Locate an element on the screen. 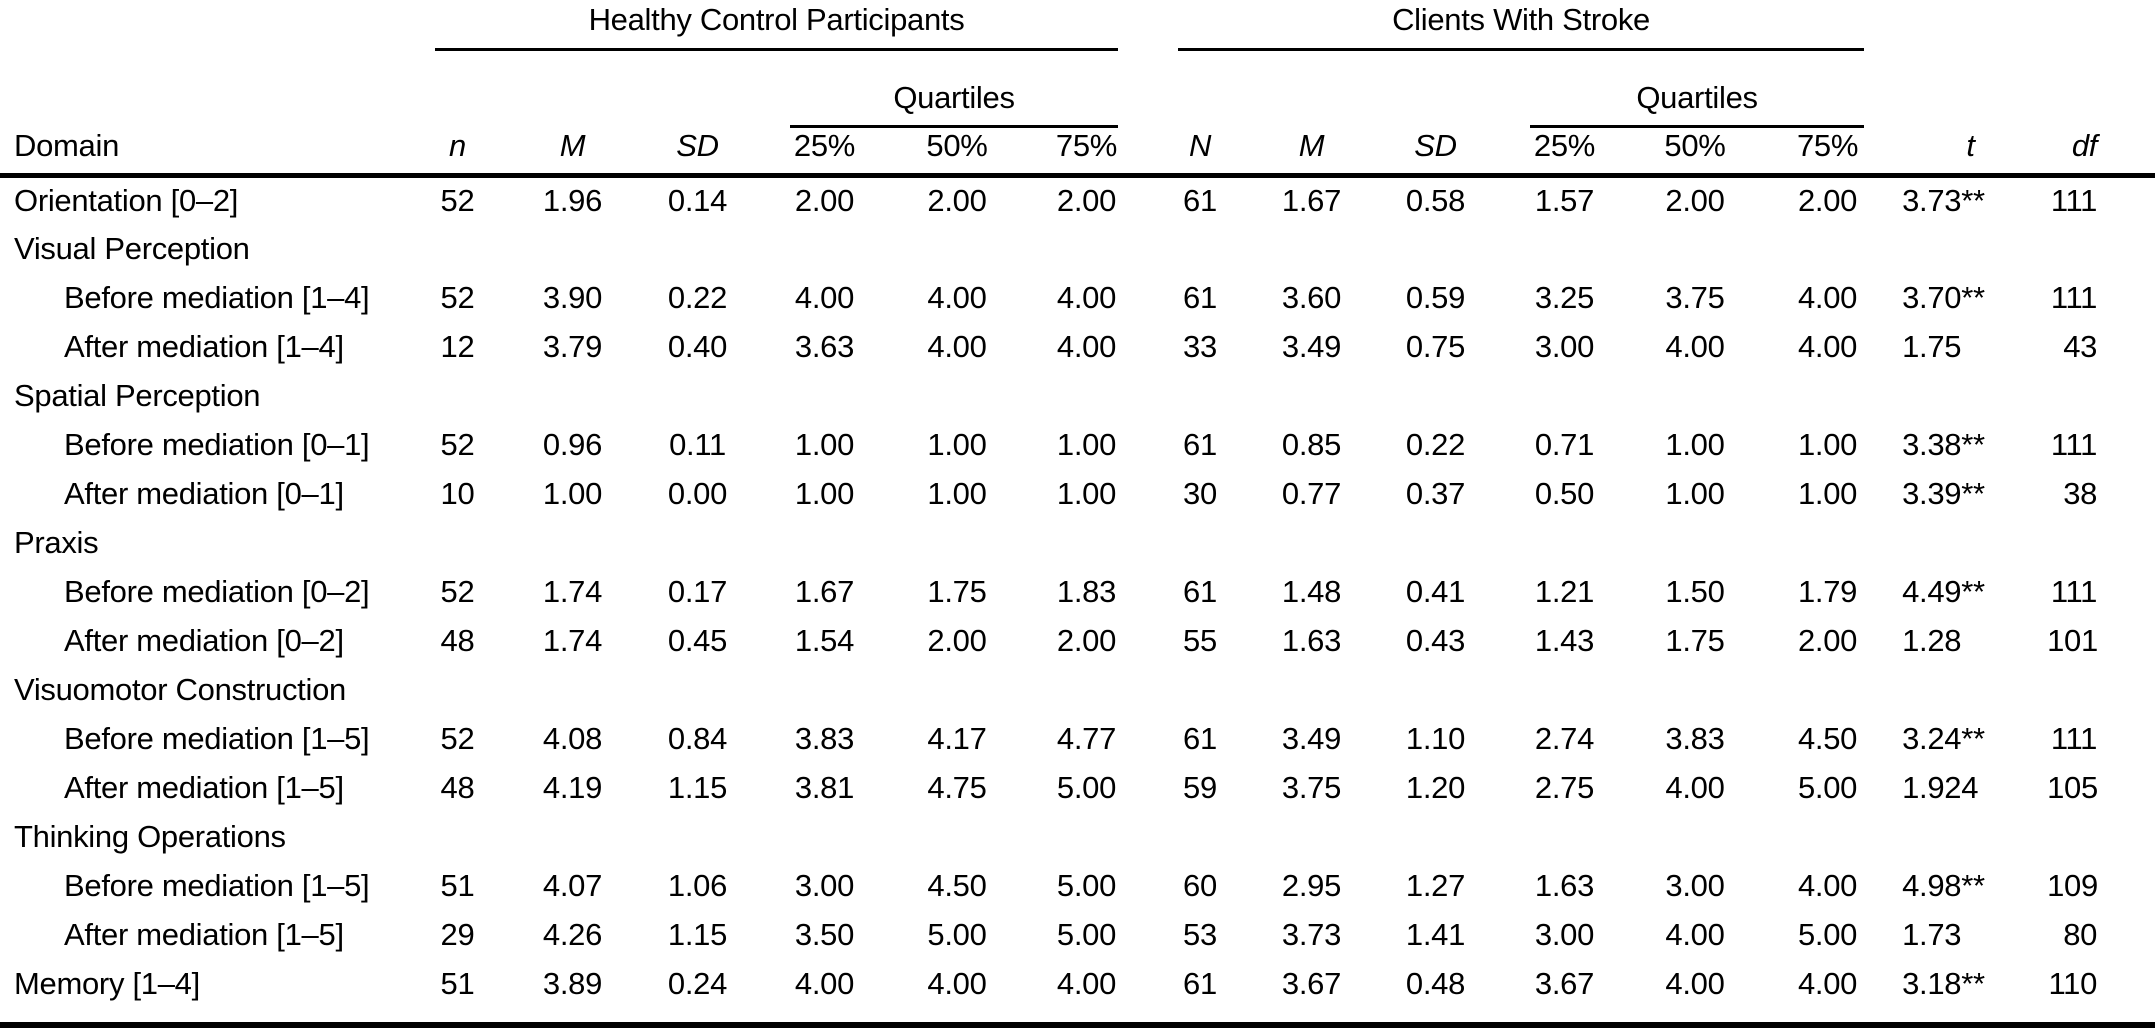 This screenshot has width=2155, height=1033. table-cell: 10 is located at coordinates (457, 493).